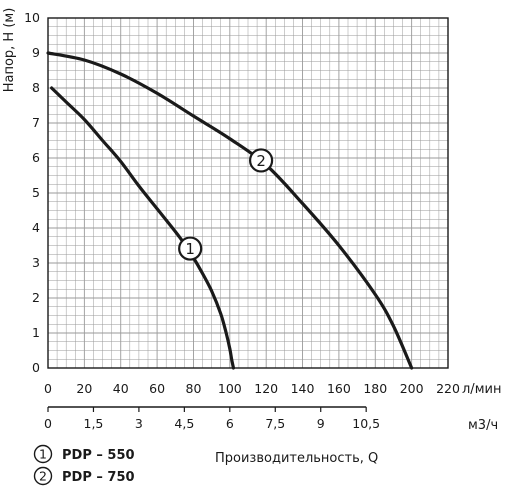 This screenshot has height=486, width=508. Describe the element at coordinates (321, 423) in the screenshot. I see `x2-tick-label: 9` at that location.